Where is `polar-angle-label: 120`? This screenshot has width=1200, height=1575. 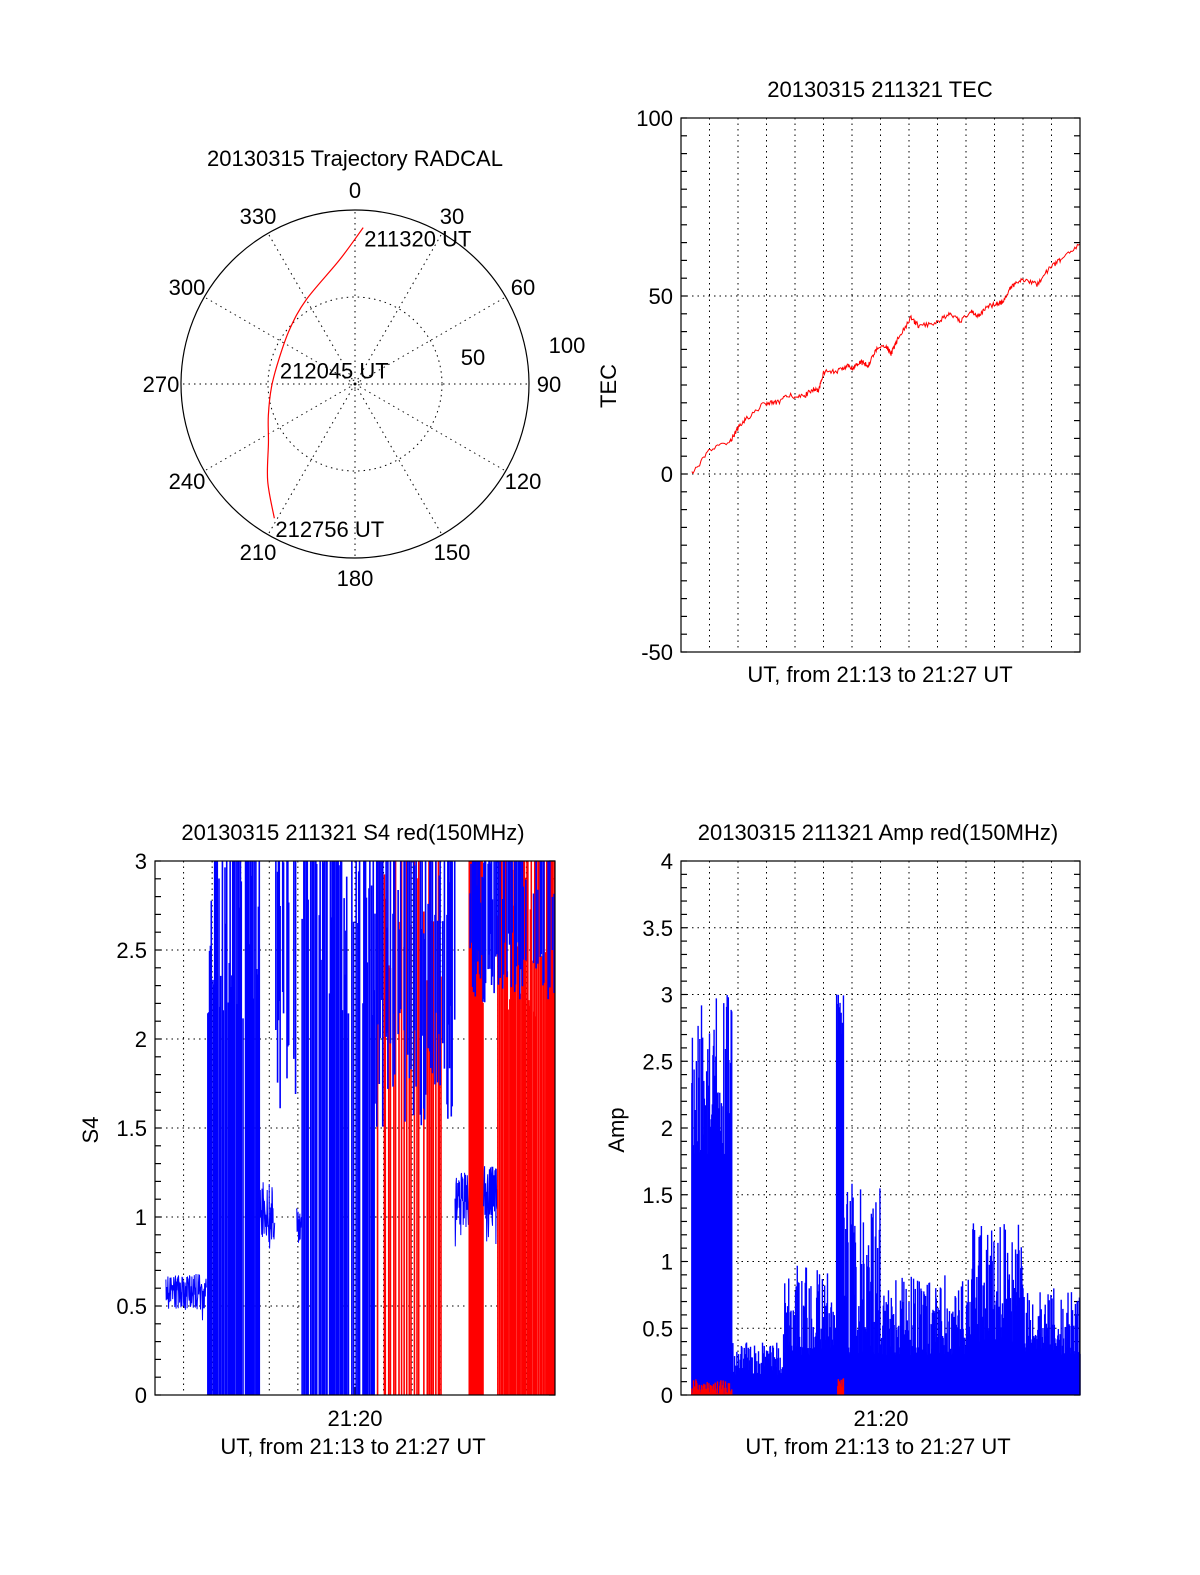 polar-angle-label: 120 is located at coordinates (523, 481).